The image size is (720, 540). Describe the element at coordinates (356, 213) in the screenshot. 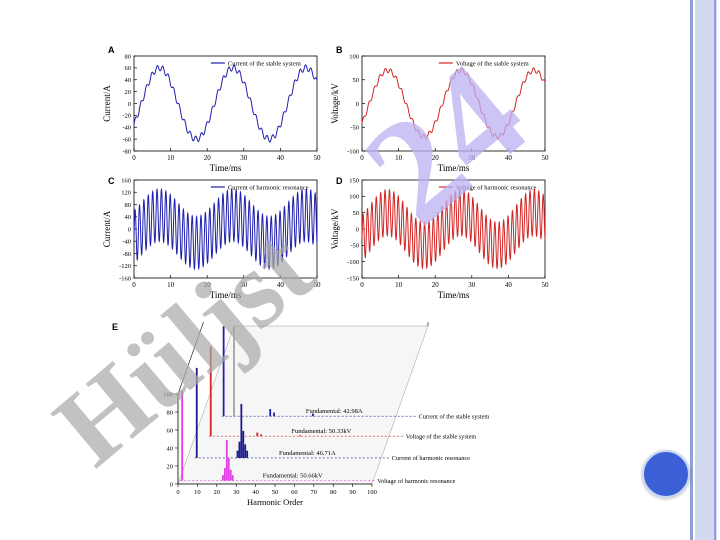

I see `y-tick-label: 50` at that location.